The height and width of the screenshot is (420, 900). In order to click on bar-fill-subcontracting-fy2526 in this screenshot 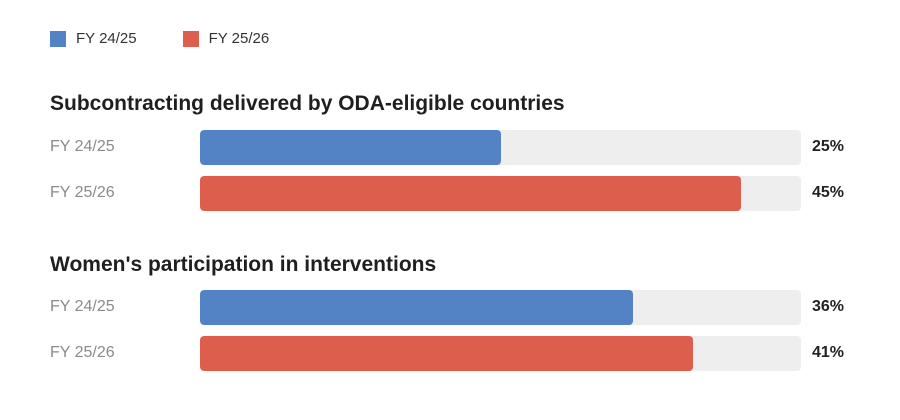, I will do `click(470, 193)`.